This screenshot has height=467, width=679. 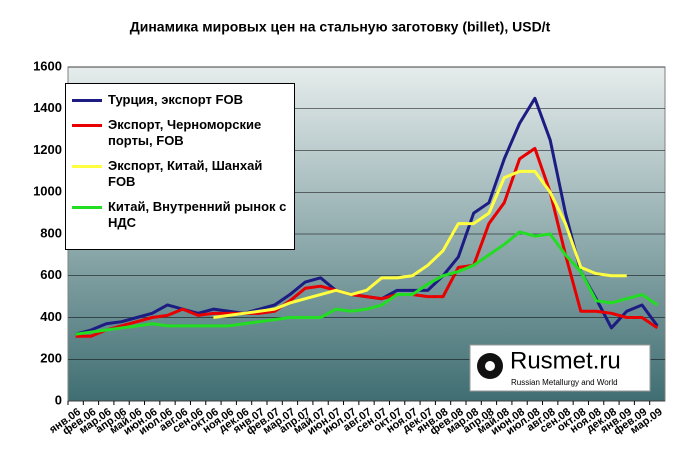 I want to click on y-tick-label: 1000, so click(x=47, y=191).